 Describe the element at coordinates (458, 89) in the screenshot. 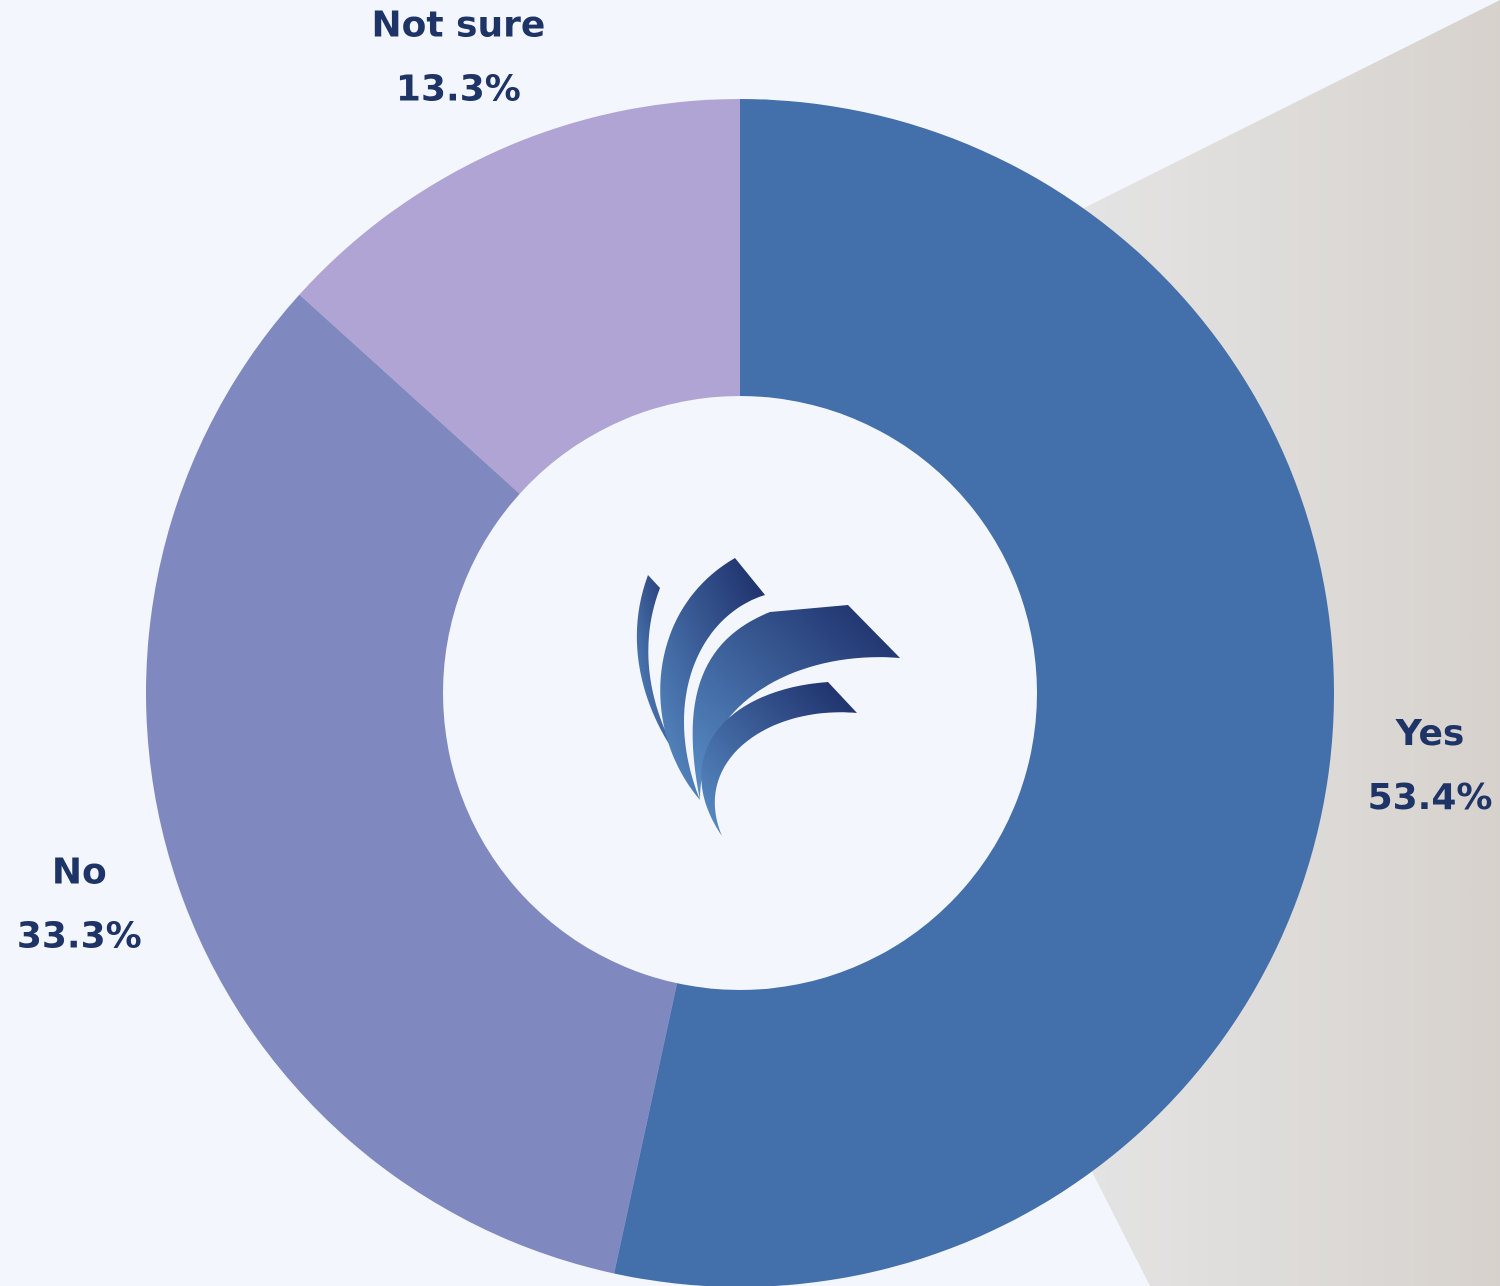

I see `value-label: 13.3%` at that location.